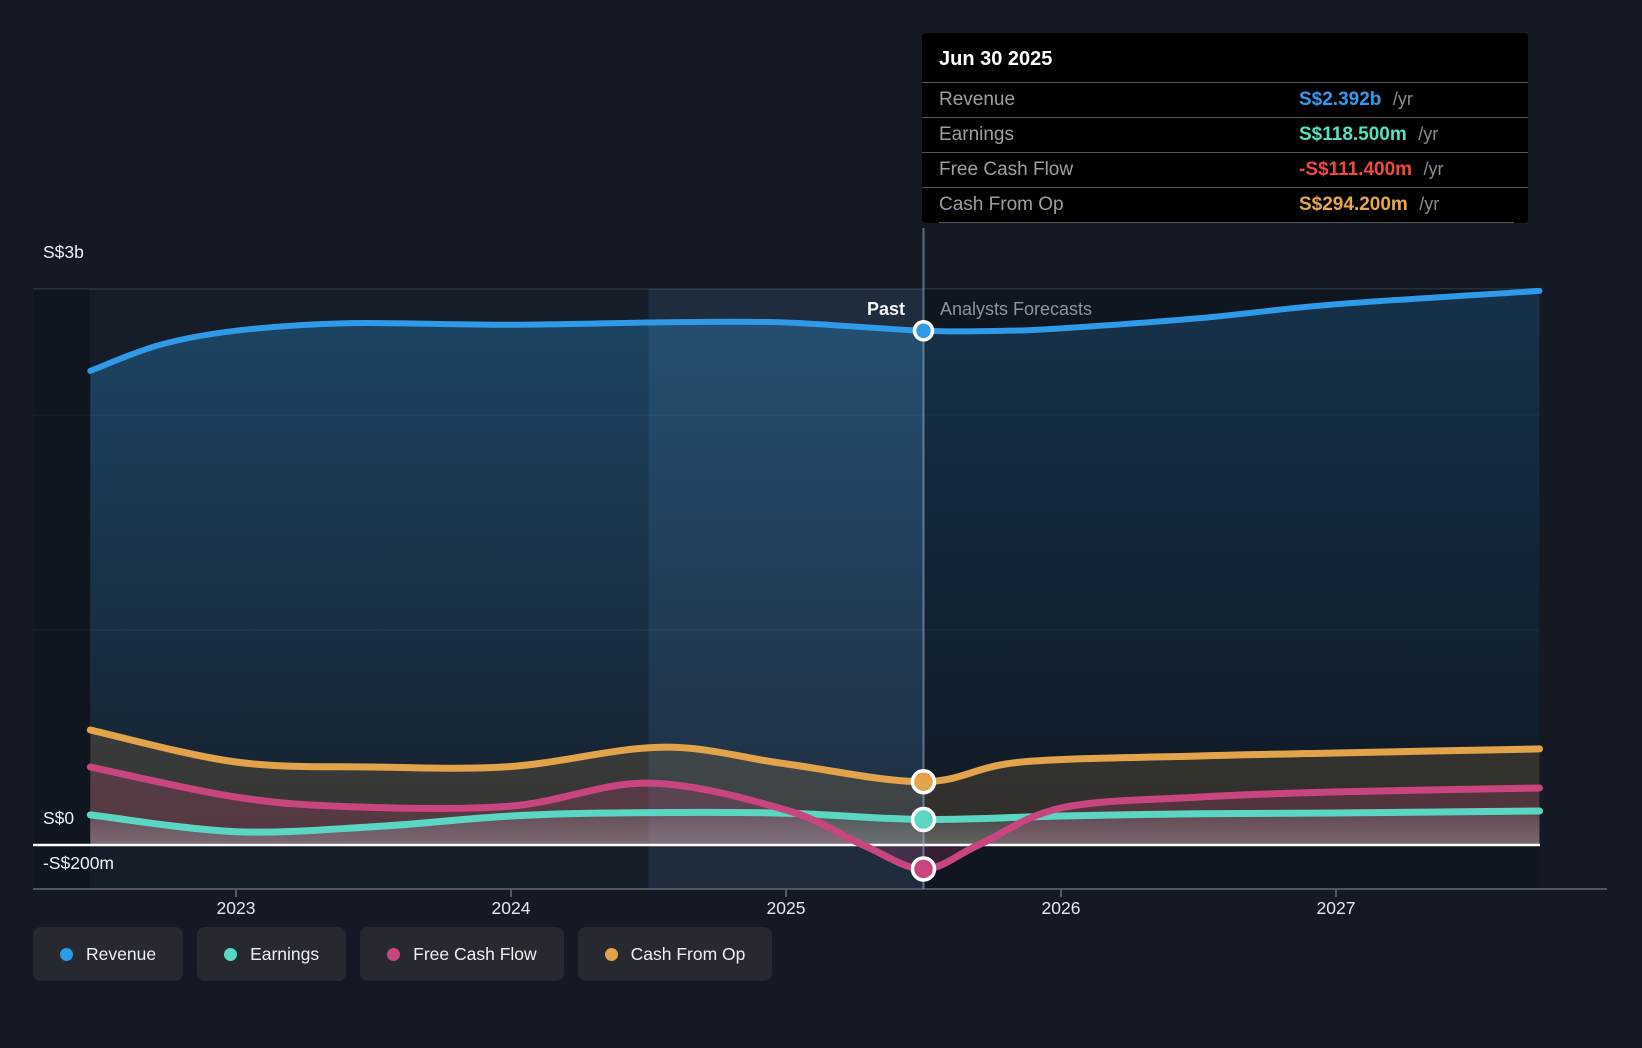  I want to click on tooltip-fcf-value: -S$111.400m, so click(1356, 169).